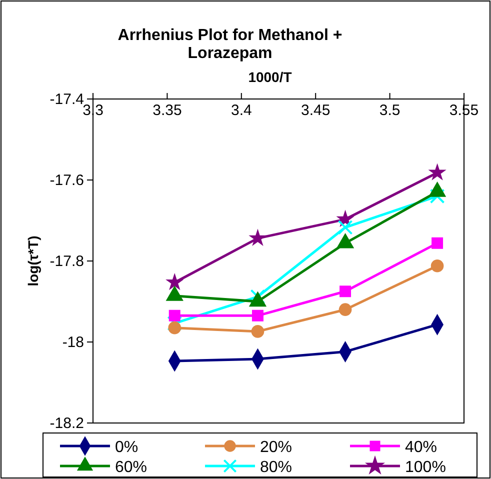 This screenshot has width=491, height=479. I want to click on y-tick-label: -17.8, so click(67, 261).